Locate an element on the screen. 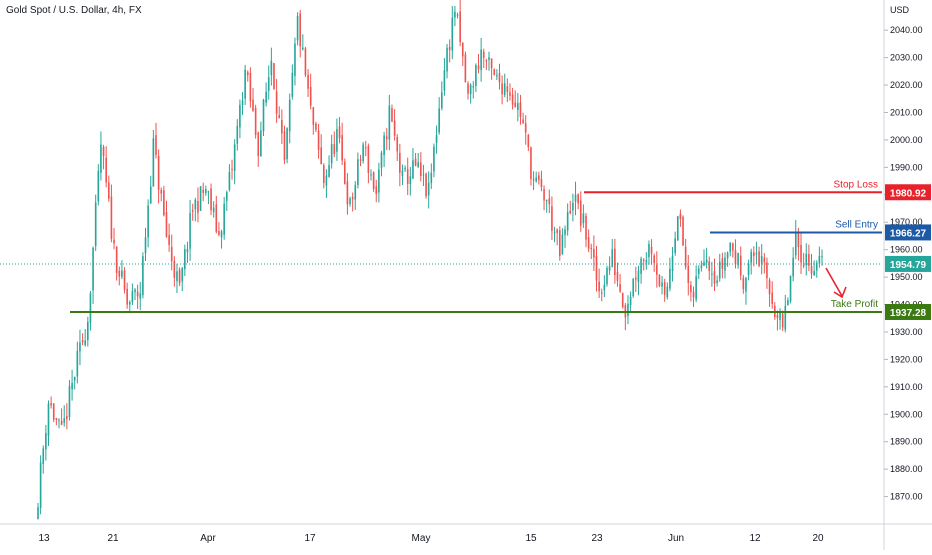 This screenshot has width=932, height=555. y-tick-label: 1920.00 is located at coordinates (906, 359).